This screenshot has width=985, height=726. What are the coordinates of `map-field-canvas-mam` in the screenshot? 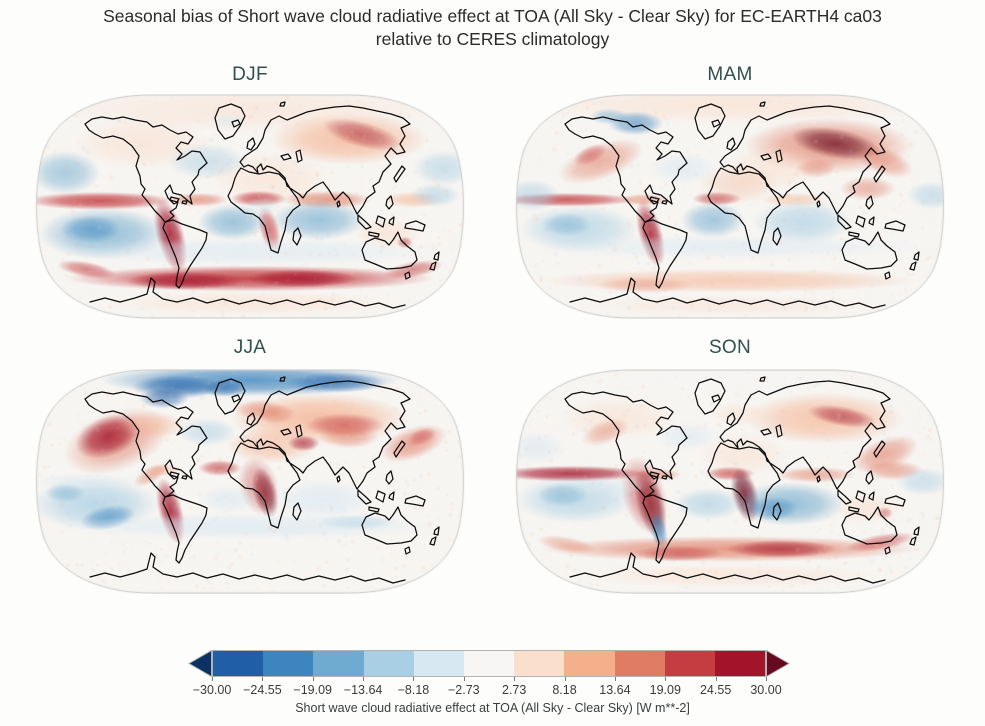 It's located at (730, 206).